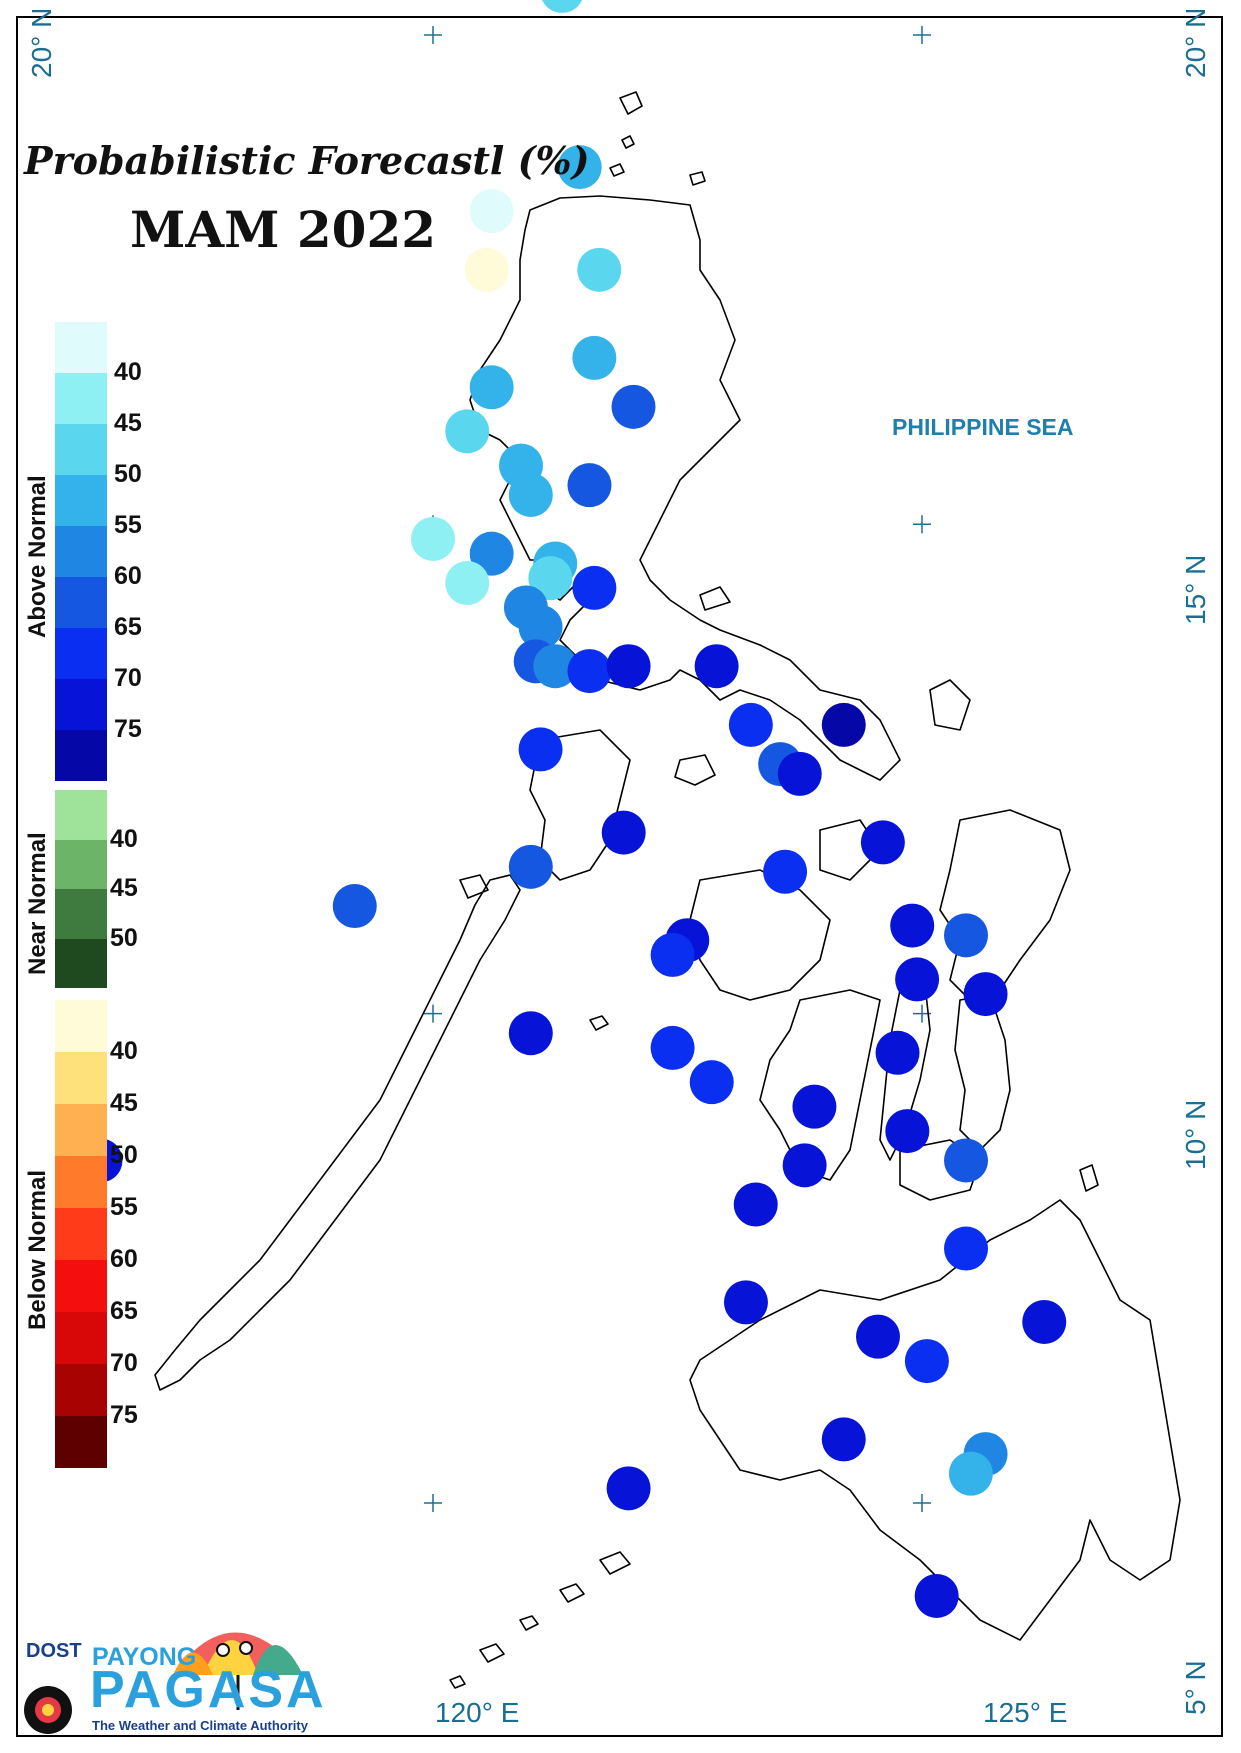 The image size is (1241, 1753). Describe the element at coordinates (200, 1725) in the screenshot. I see `logo-tagline: The Weather and Climate Authority` at that location.